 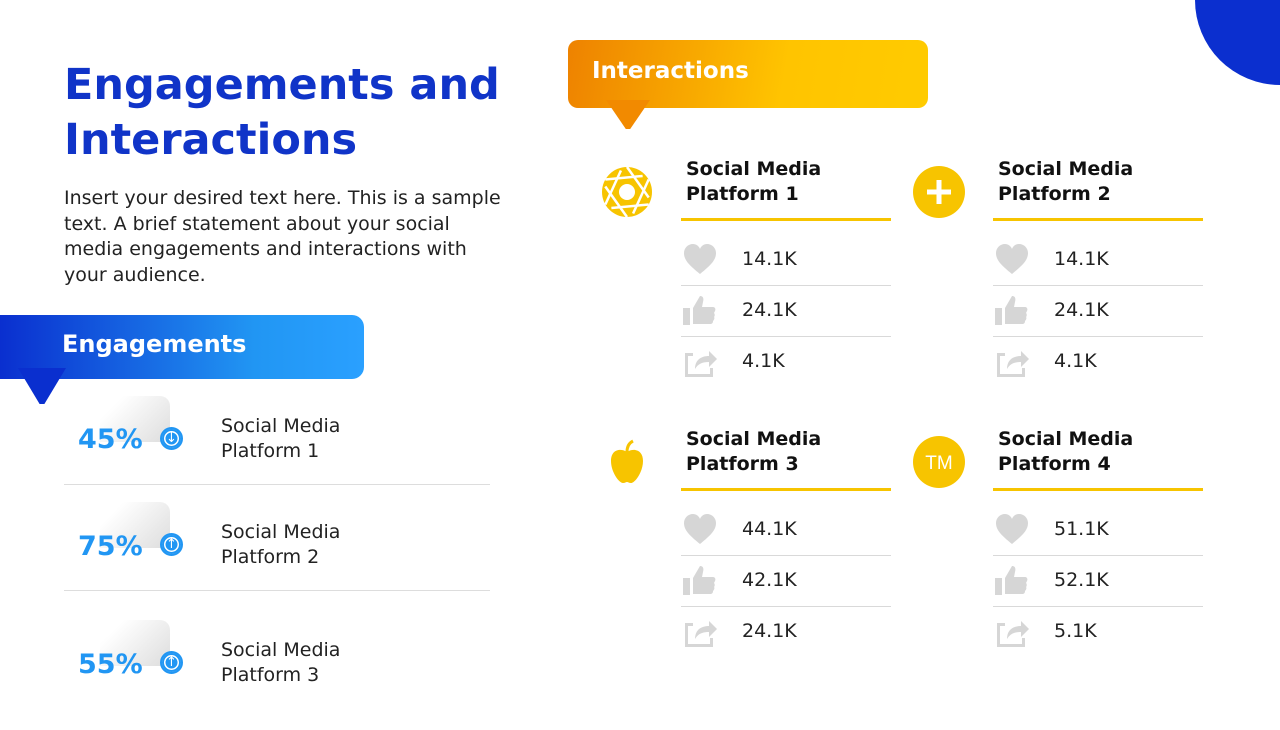 What do you see at coordinates (939, 192) in the screenshot?
I see `plus-icon` at bounding box center [939, 192].